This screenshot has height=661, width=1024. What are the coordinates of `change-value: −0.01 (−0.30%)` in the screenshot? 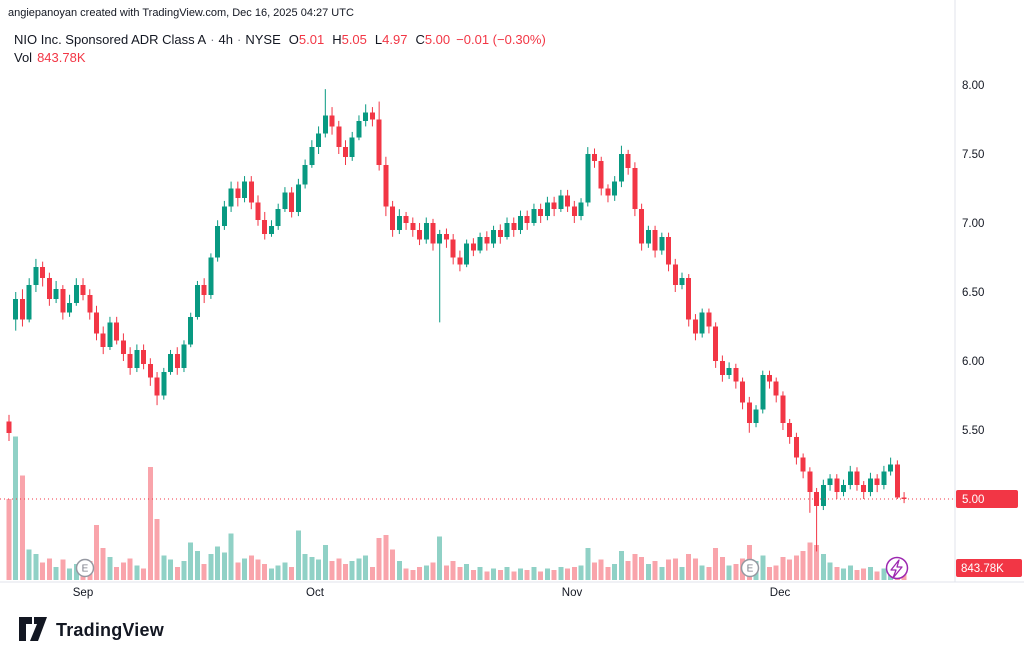 It's located at (501, 39).